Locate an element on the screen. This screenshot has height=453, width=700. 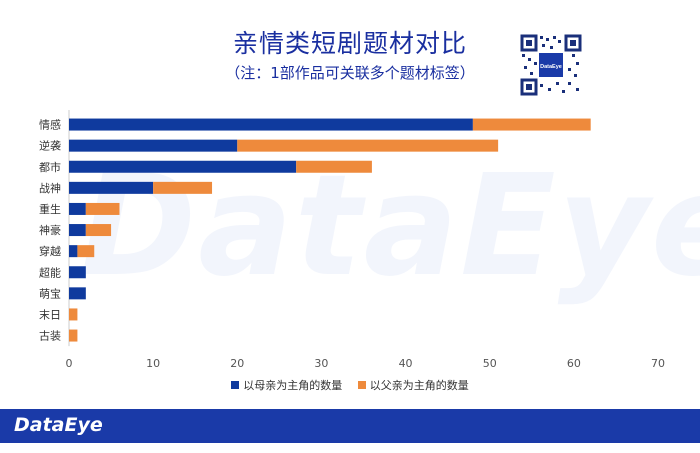
x-tick-label: 0 is located at coordinates (69, 363).